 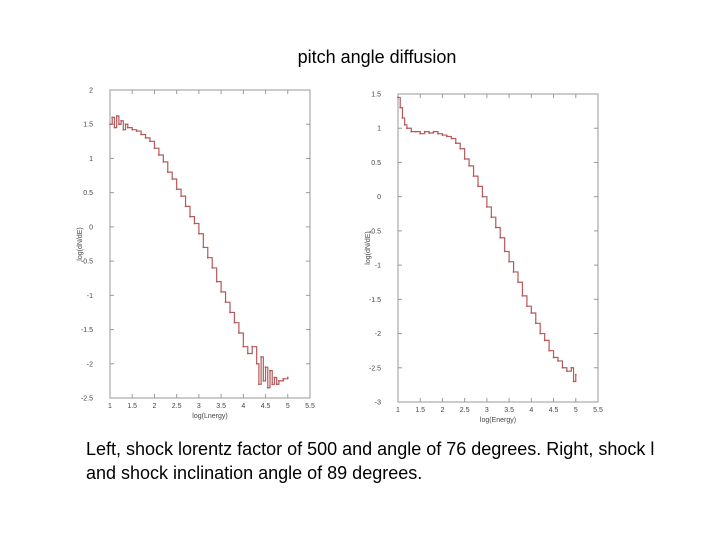 What do you see at coordinates (209, 416) in the screenshot?
I see `x-axis-label: log(Lnergy)` at bounding box center [209, 416].